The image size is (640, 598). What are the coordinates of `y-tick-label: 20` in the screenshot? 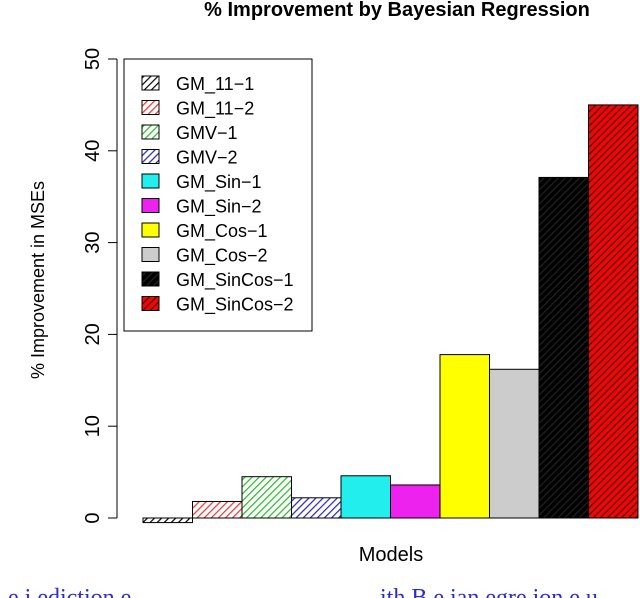 It's located at (93, 334).